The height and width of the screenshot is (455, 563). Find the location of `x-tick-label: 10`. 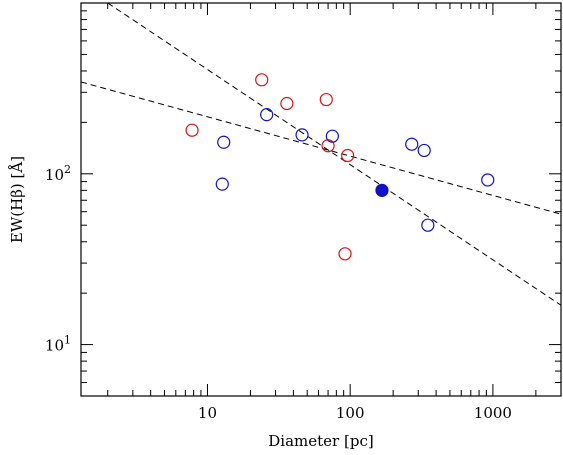

x-tick-label: 10 is located at coordinates (207, 413).